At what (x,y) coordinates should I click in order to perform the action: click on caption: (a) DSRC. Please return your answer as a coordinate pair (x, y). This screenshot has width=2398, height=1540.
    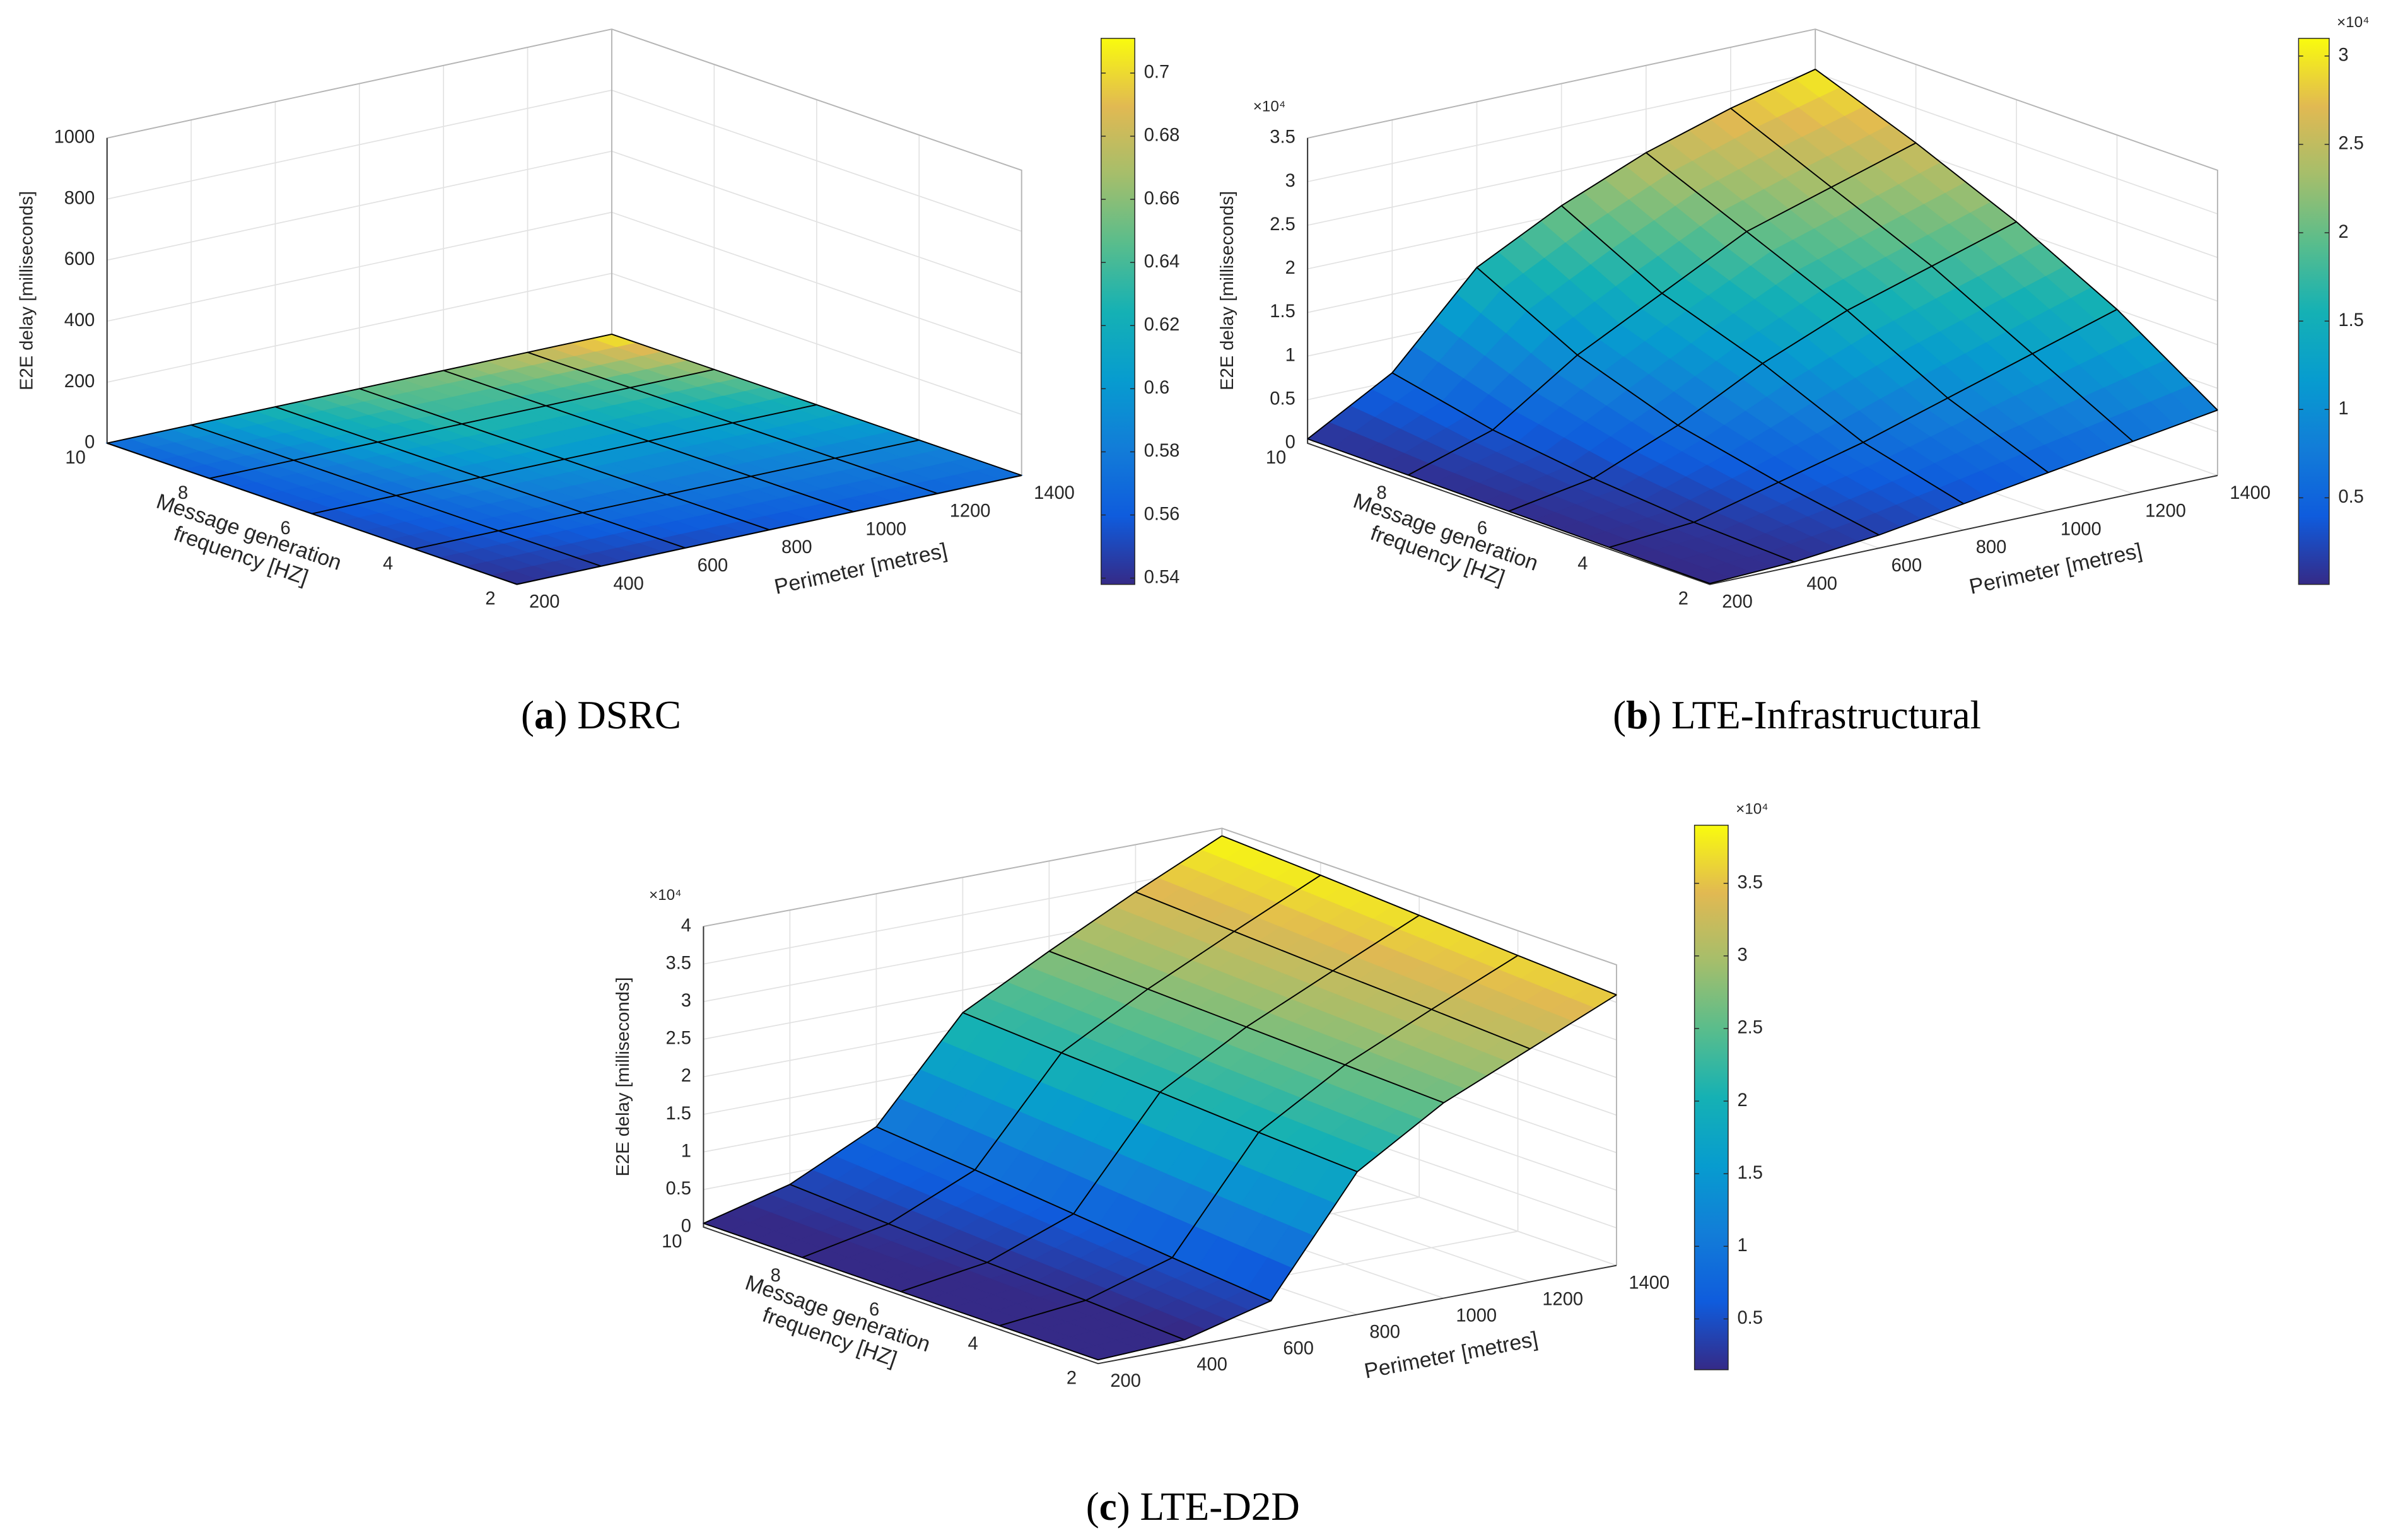
    Looking at the image, I should click on (601, 715).